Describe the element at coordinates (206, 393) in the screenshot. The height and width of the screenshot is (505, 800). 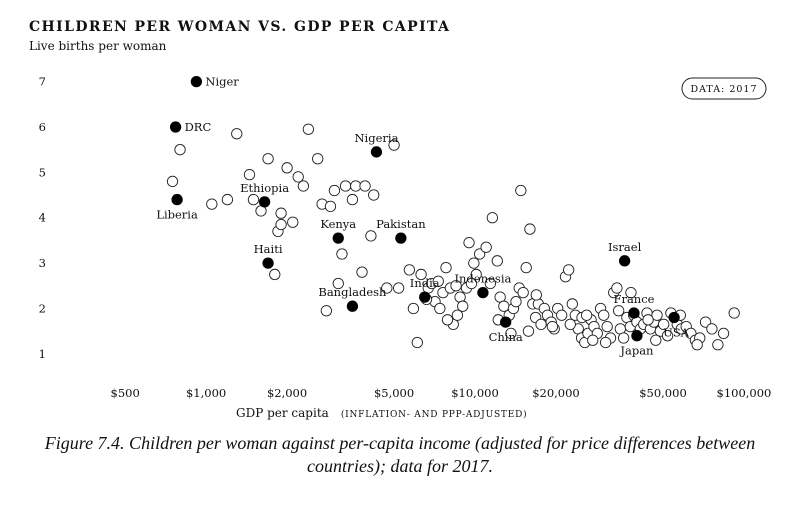
I see `x-tick-label: $1,000` at that location.